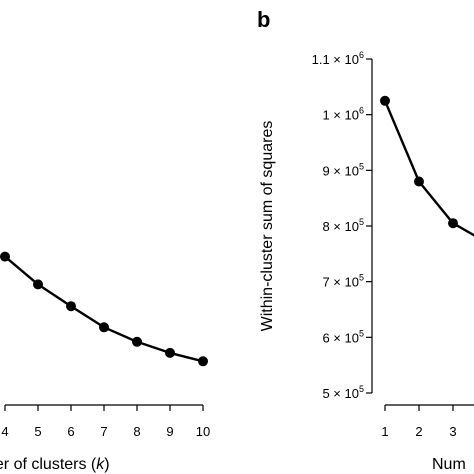 The image size is (474, 474). I want to click on x-tick-label: 2, so click(418, 431).